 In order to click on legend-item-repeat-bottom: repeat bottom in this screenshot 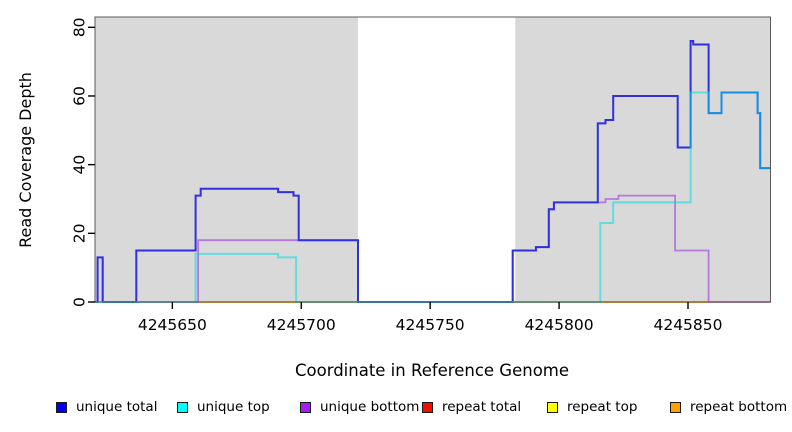, I will do `click(728, 407)`.